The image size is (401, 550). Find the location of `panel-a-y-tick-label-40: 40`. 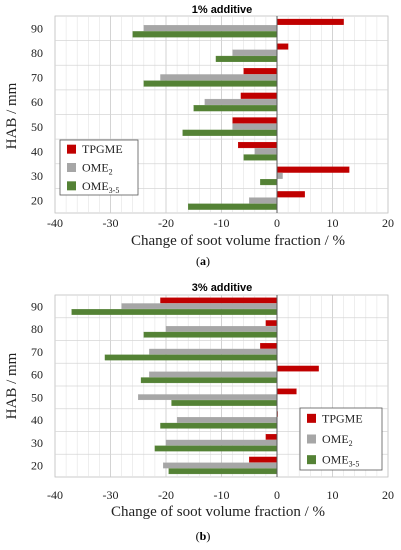

panel-a-y-tick-label-40: 40 is located at coordinates (37, 151).